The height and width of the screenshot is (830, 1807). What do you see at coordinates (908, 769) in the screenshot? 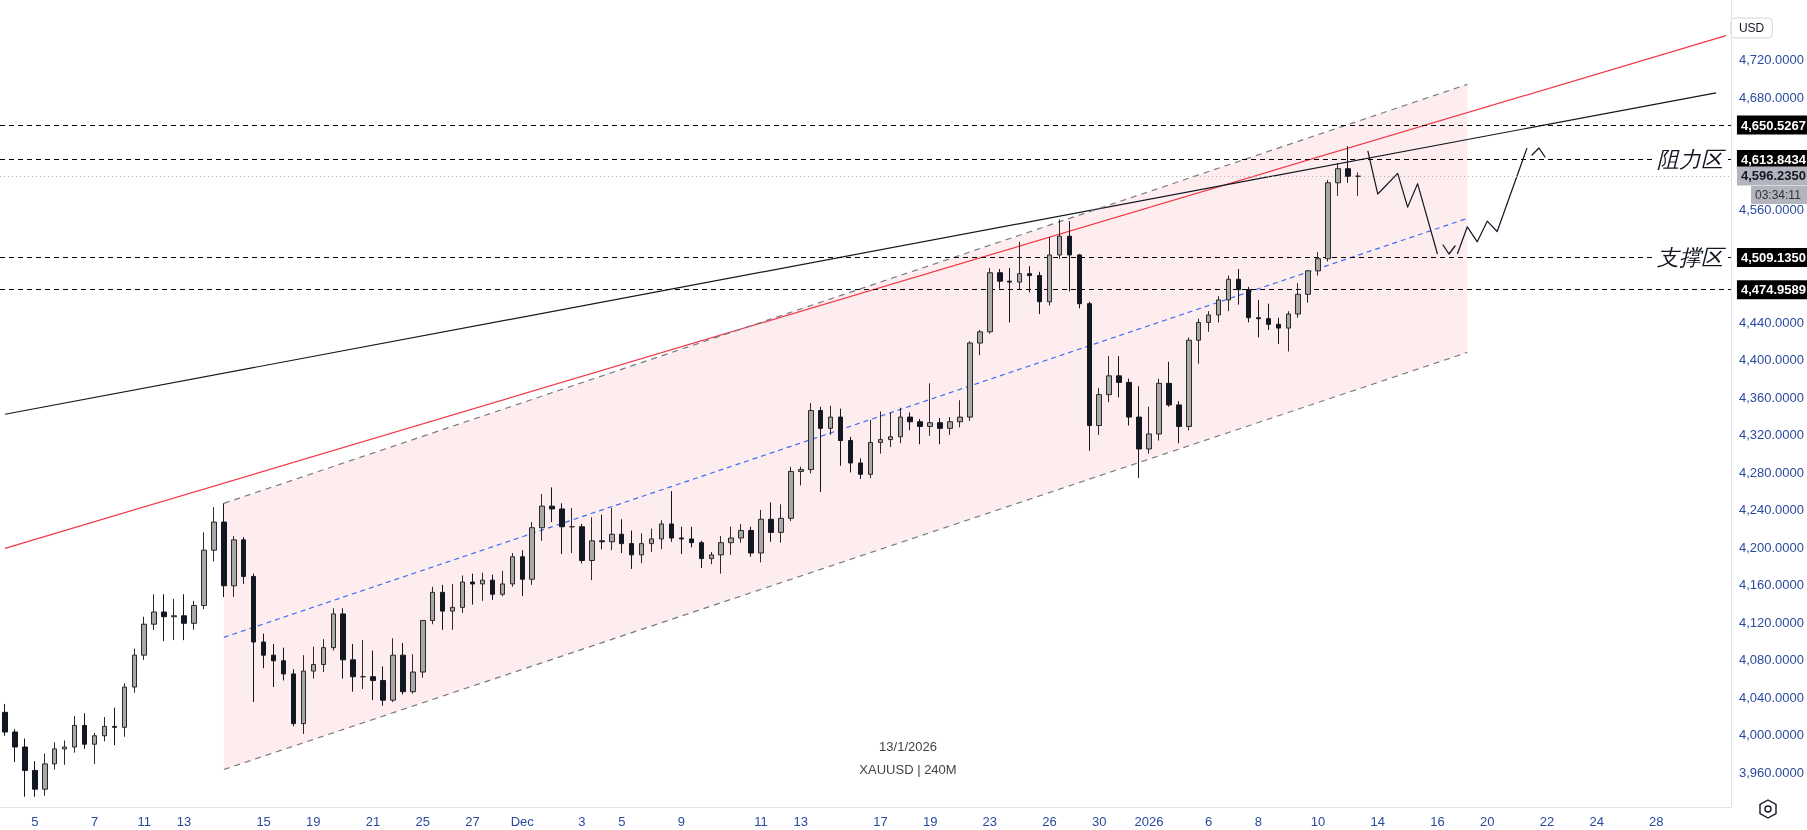
I see `text: XAUUSD | 240M` at bounding box center [908, 769].